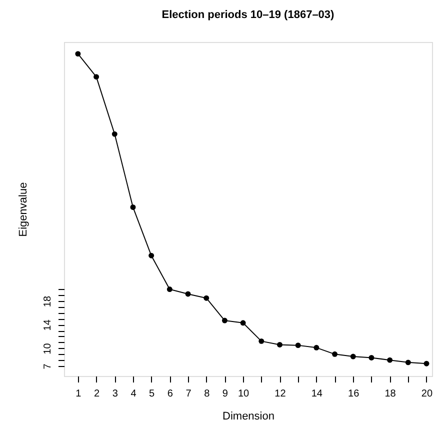 Image resolution: width=438 pixels, height=437 pixels. Describe the element at coordinates (225, 394) in the screenshot. I see `x-tick-label: 9` at that location.